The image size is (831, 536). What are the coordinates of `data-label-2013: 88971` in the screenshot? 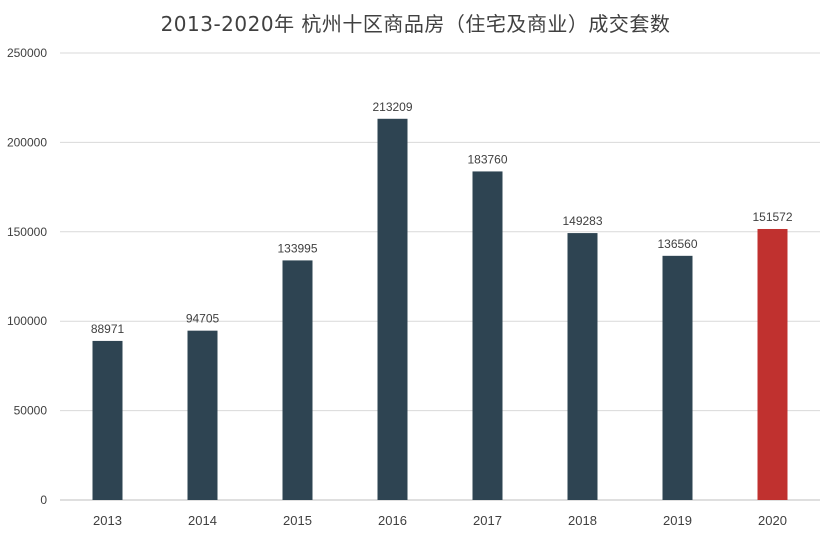 It's located at (108, 329).